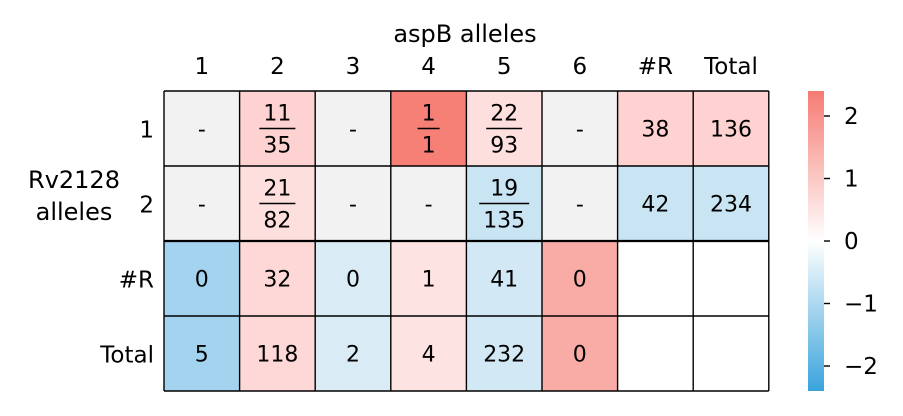 This screenshot has height=416, width=903. Describe the element at coordinates (655, 67) in the screenshot. I see `column-label: #R` at that location.